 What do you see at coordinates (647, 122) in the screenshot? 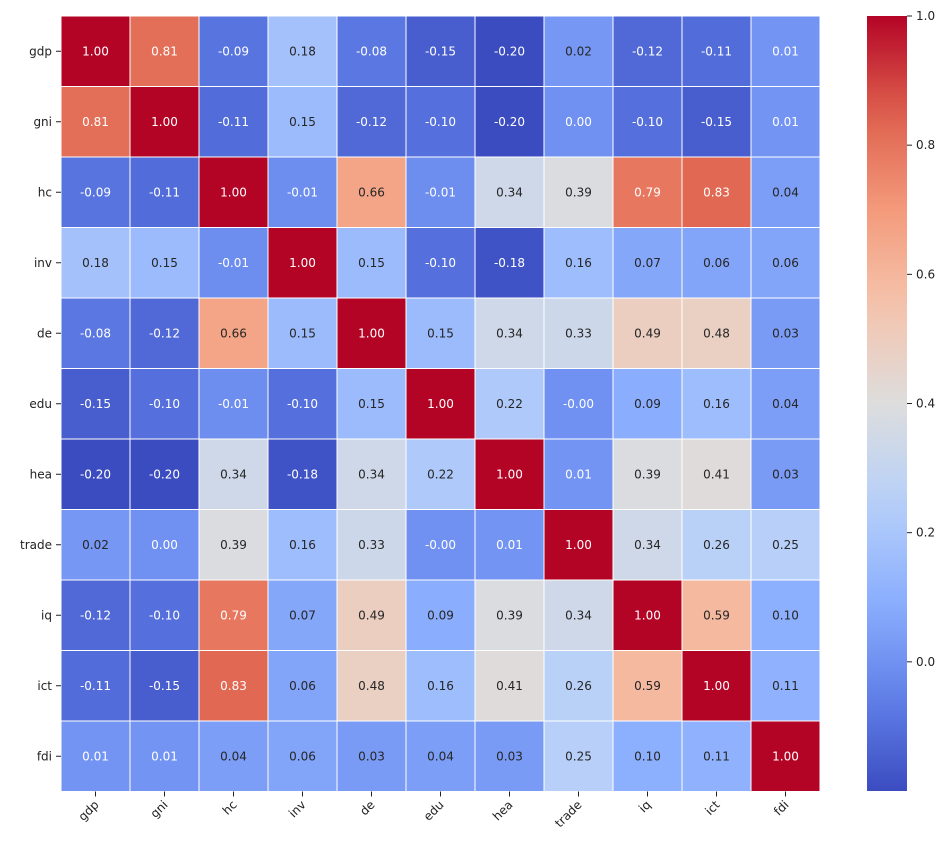
I see `heatmap-cell-gni-iq` at bounding box center [647, 122].